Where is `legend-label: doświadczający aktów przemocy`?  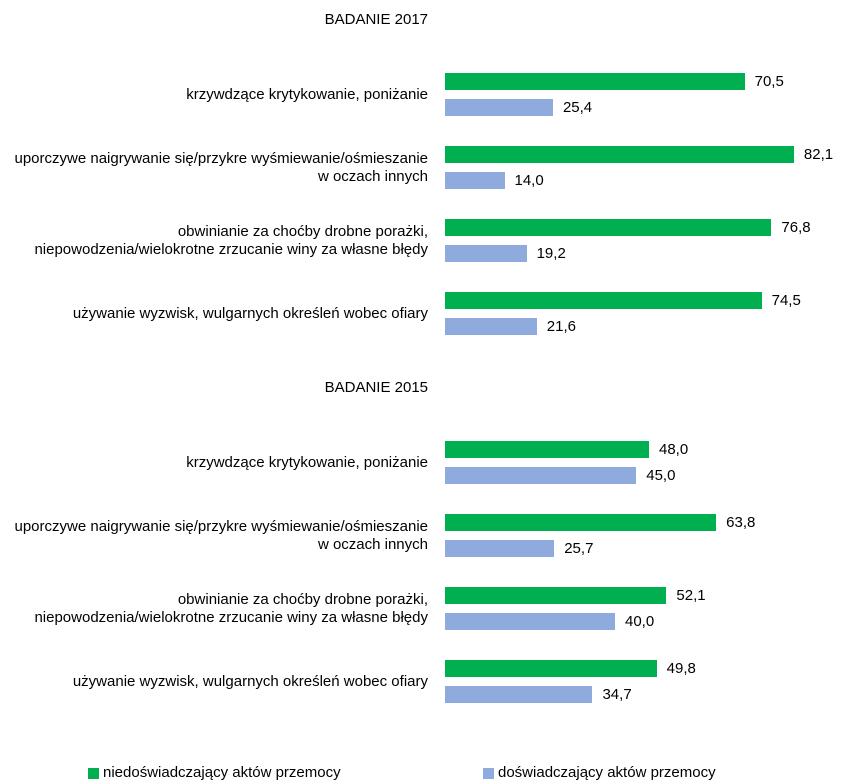
legend-label: doświadczający aktów przemocy is located at coordinates (607, 772).